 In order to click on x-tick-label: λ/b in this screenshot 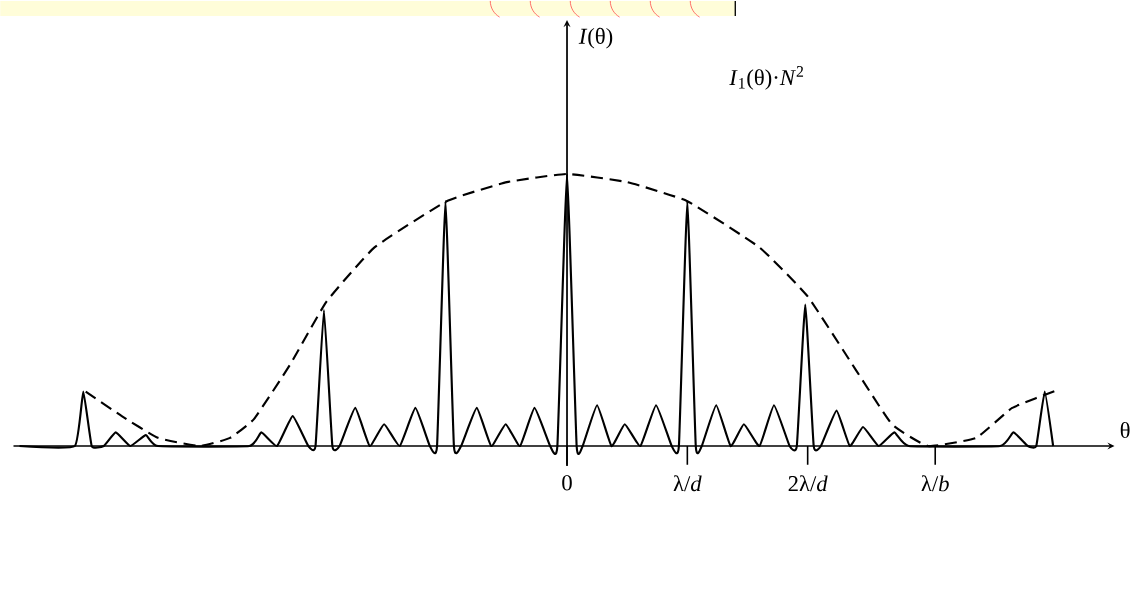, I will do `click(935, 483)`.